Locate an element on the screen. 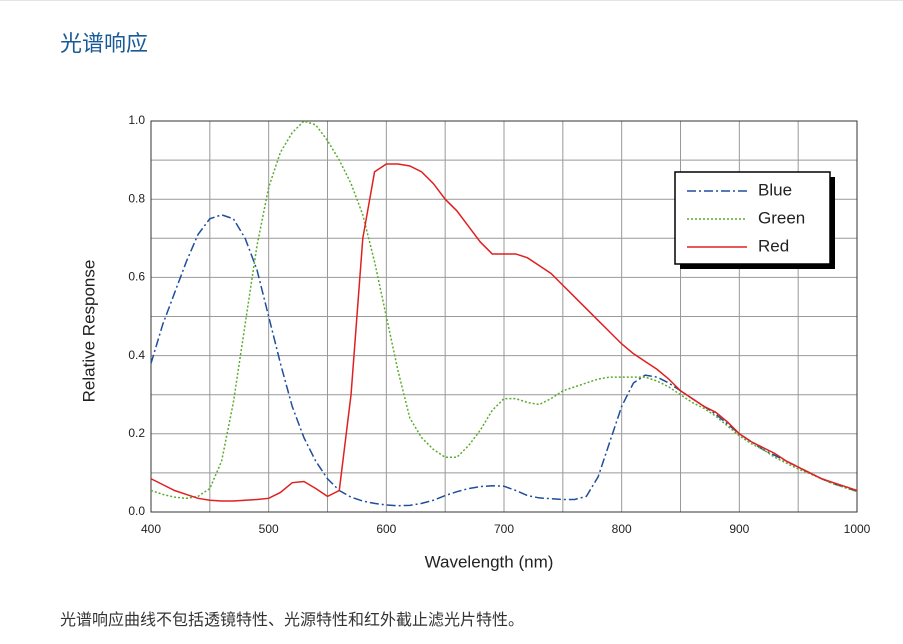 The image size is (903, 644). x-tick-label: 700 is located at coordinates (504, 529).